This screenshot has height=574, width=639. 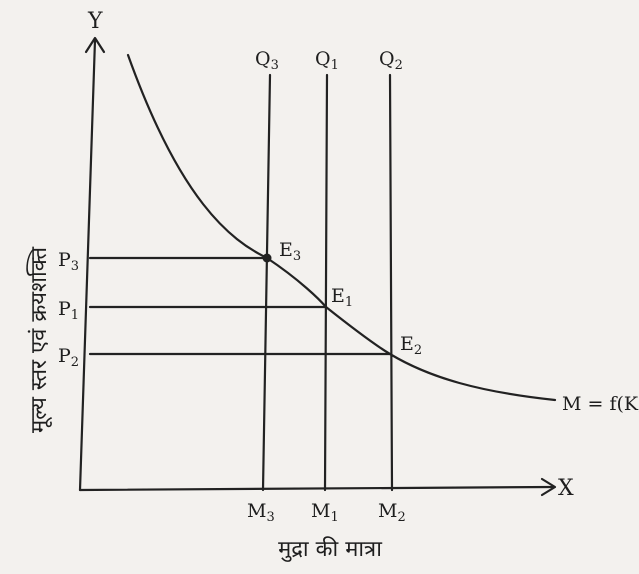 What do you see at coordinates (330, 549) in the screenshot?
I see `x-axis-label: मुद्रा की मात्रा` at bounding box center [330, 549].